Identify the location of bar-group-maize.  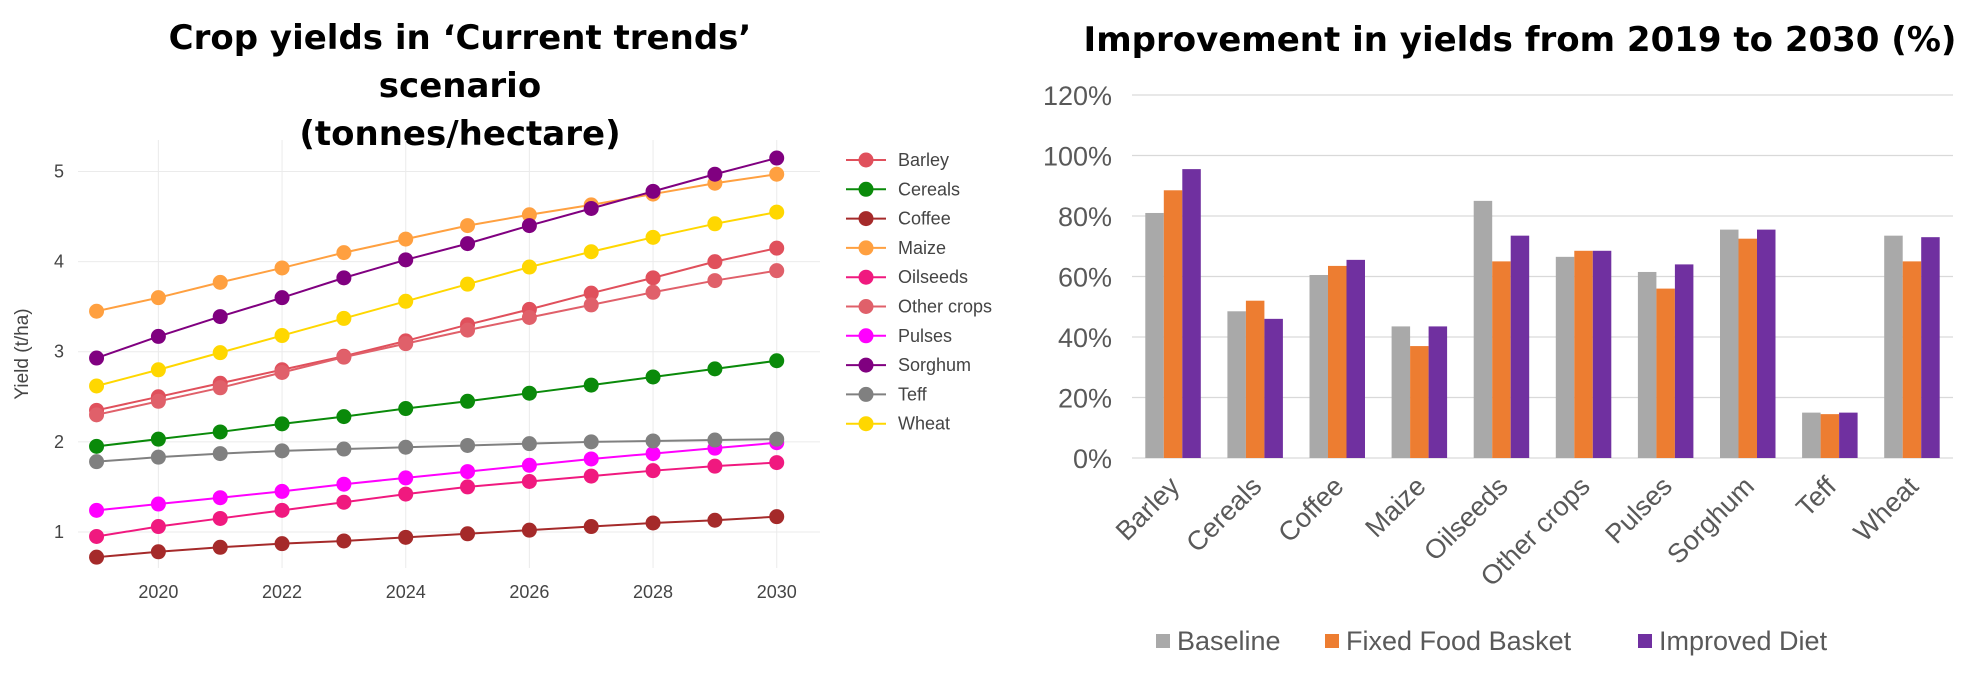
(1419, 392).